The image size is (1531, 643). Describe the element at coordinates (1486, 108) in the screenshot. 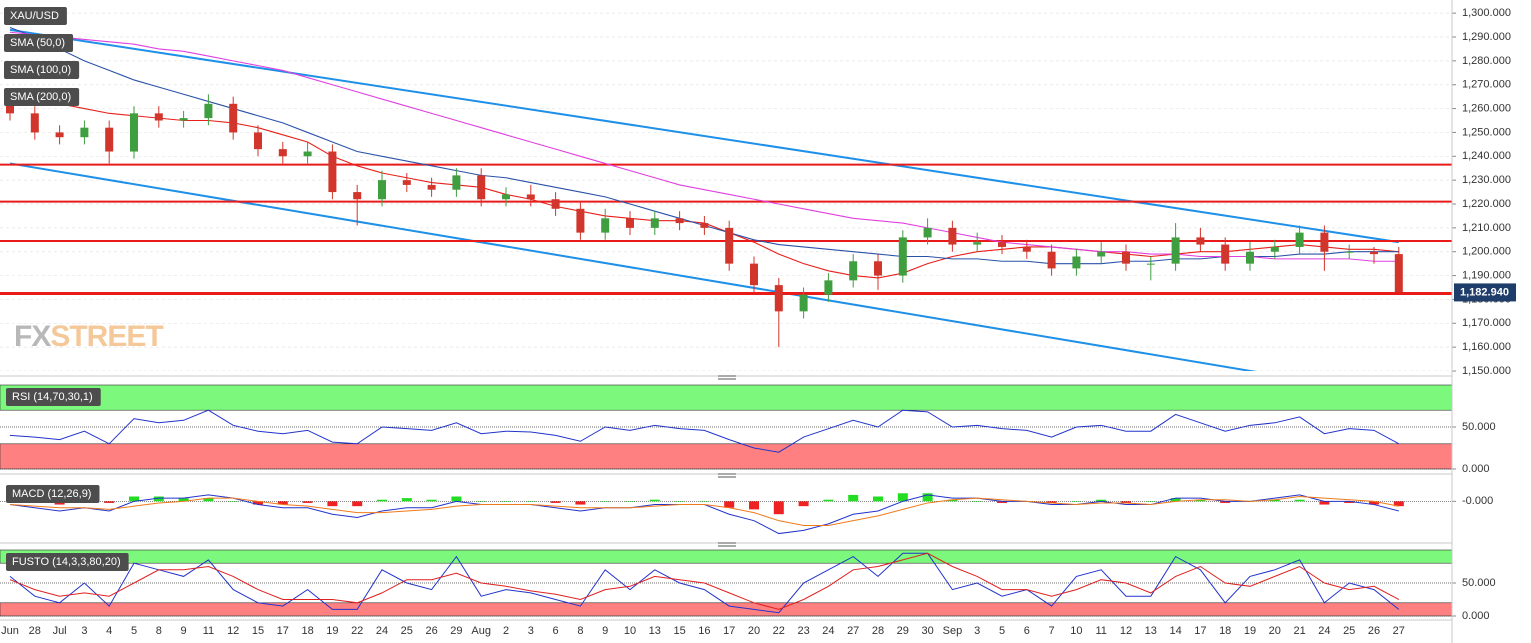

I see `y-tick-label: 1,260.000` at that location.